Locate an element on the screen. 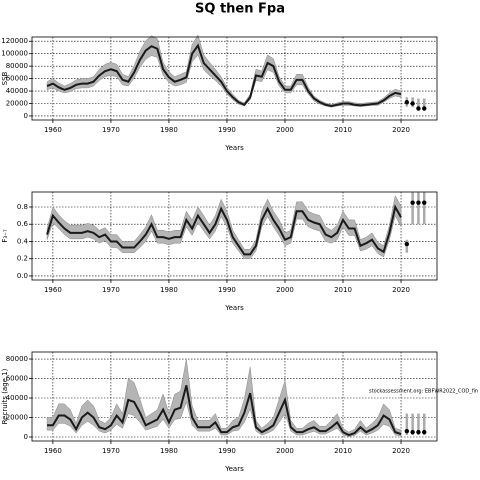 The height and width of the screenshot is (480, 480). y-tick-label: 0.2 is located at coordinates (22, 259).